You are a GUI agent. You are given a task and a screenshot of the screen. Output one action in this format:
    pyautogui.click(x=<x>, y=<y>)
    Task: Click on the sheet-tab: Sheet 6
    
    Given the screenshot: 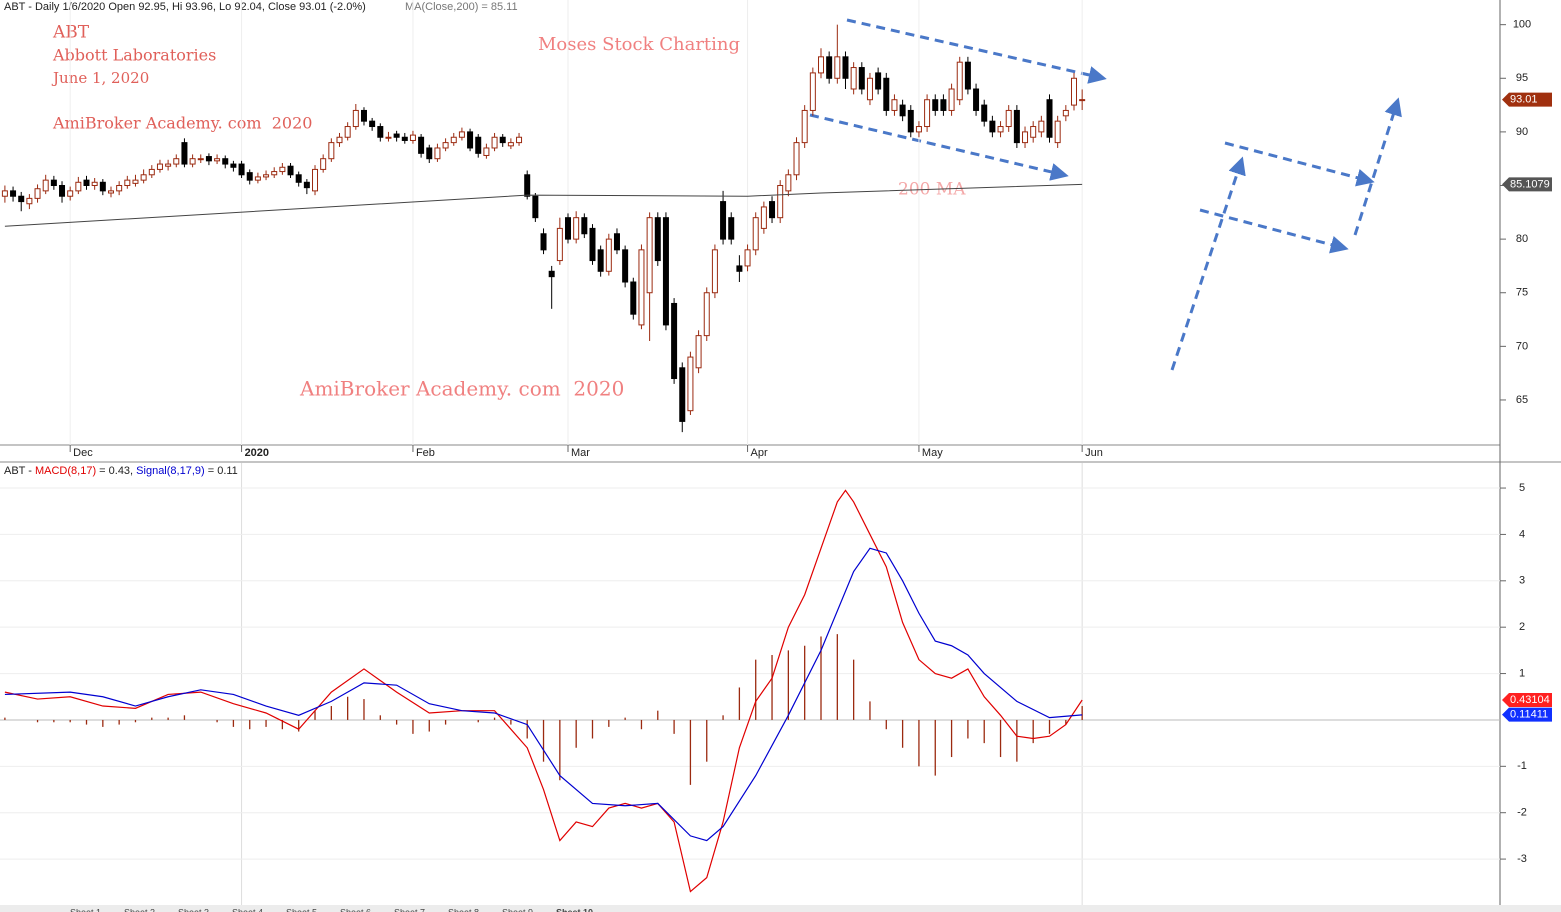 What is the action you would take?
    pyautogui.click(x=355, y=909)
    